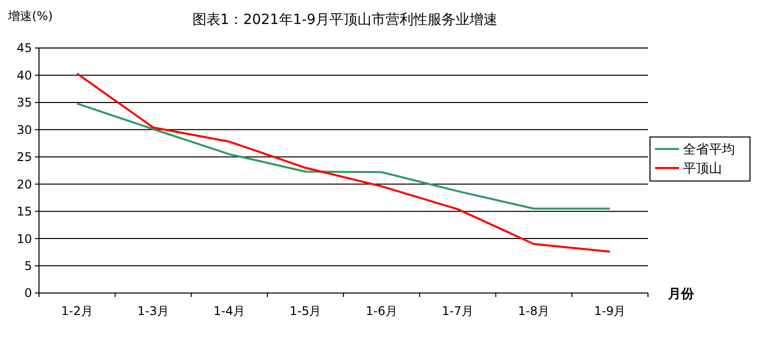  What do you see at coordinates (24, 129) in the screenshot?
I see `y-tick-label: 30` at bounding box center [24, 129].